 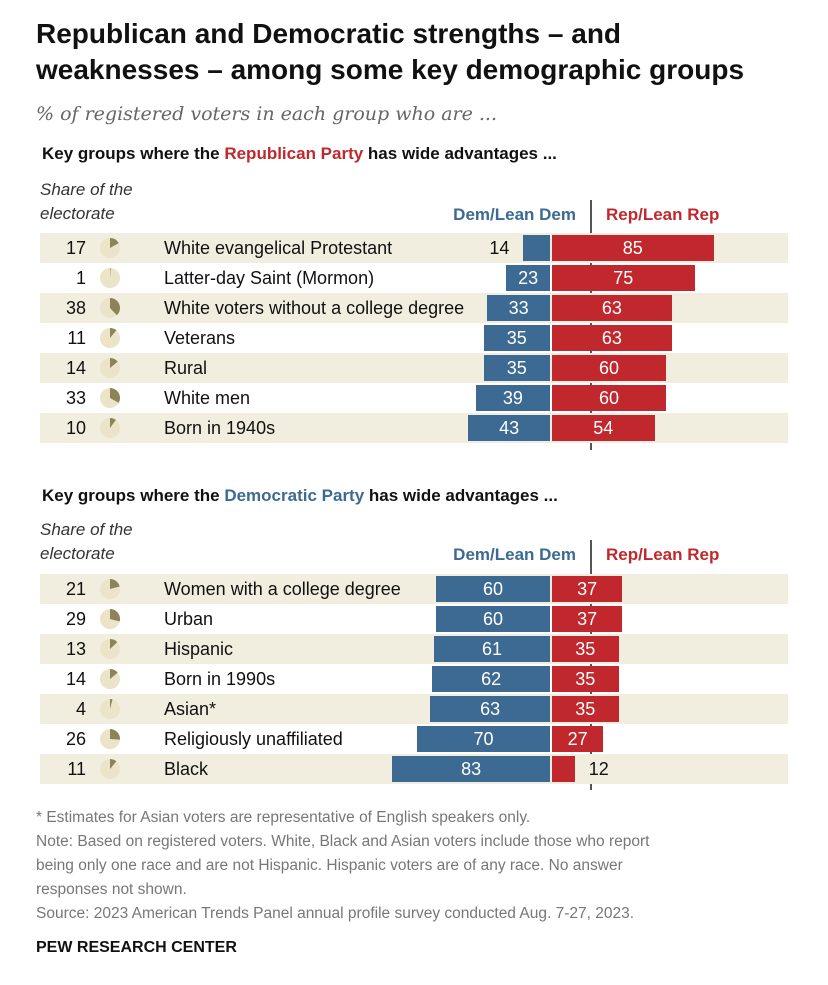 What do you see at coordinates (269, 278) in the screenshot?
I see `group-label: Latter-day Saint (Mormon)` at bounding box center [269, 278].